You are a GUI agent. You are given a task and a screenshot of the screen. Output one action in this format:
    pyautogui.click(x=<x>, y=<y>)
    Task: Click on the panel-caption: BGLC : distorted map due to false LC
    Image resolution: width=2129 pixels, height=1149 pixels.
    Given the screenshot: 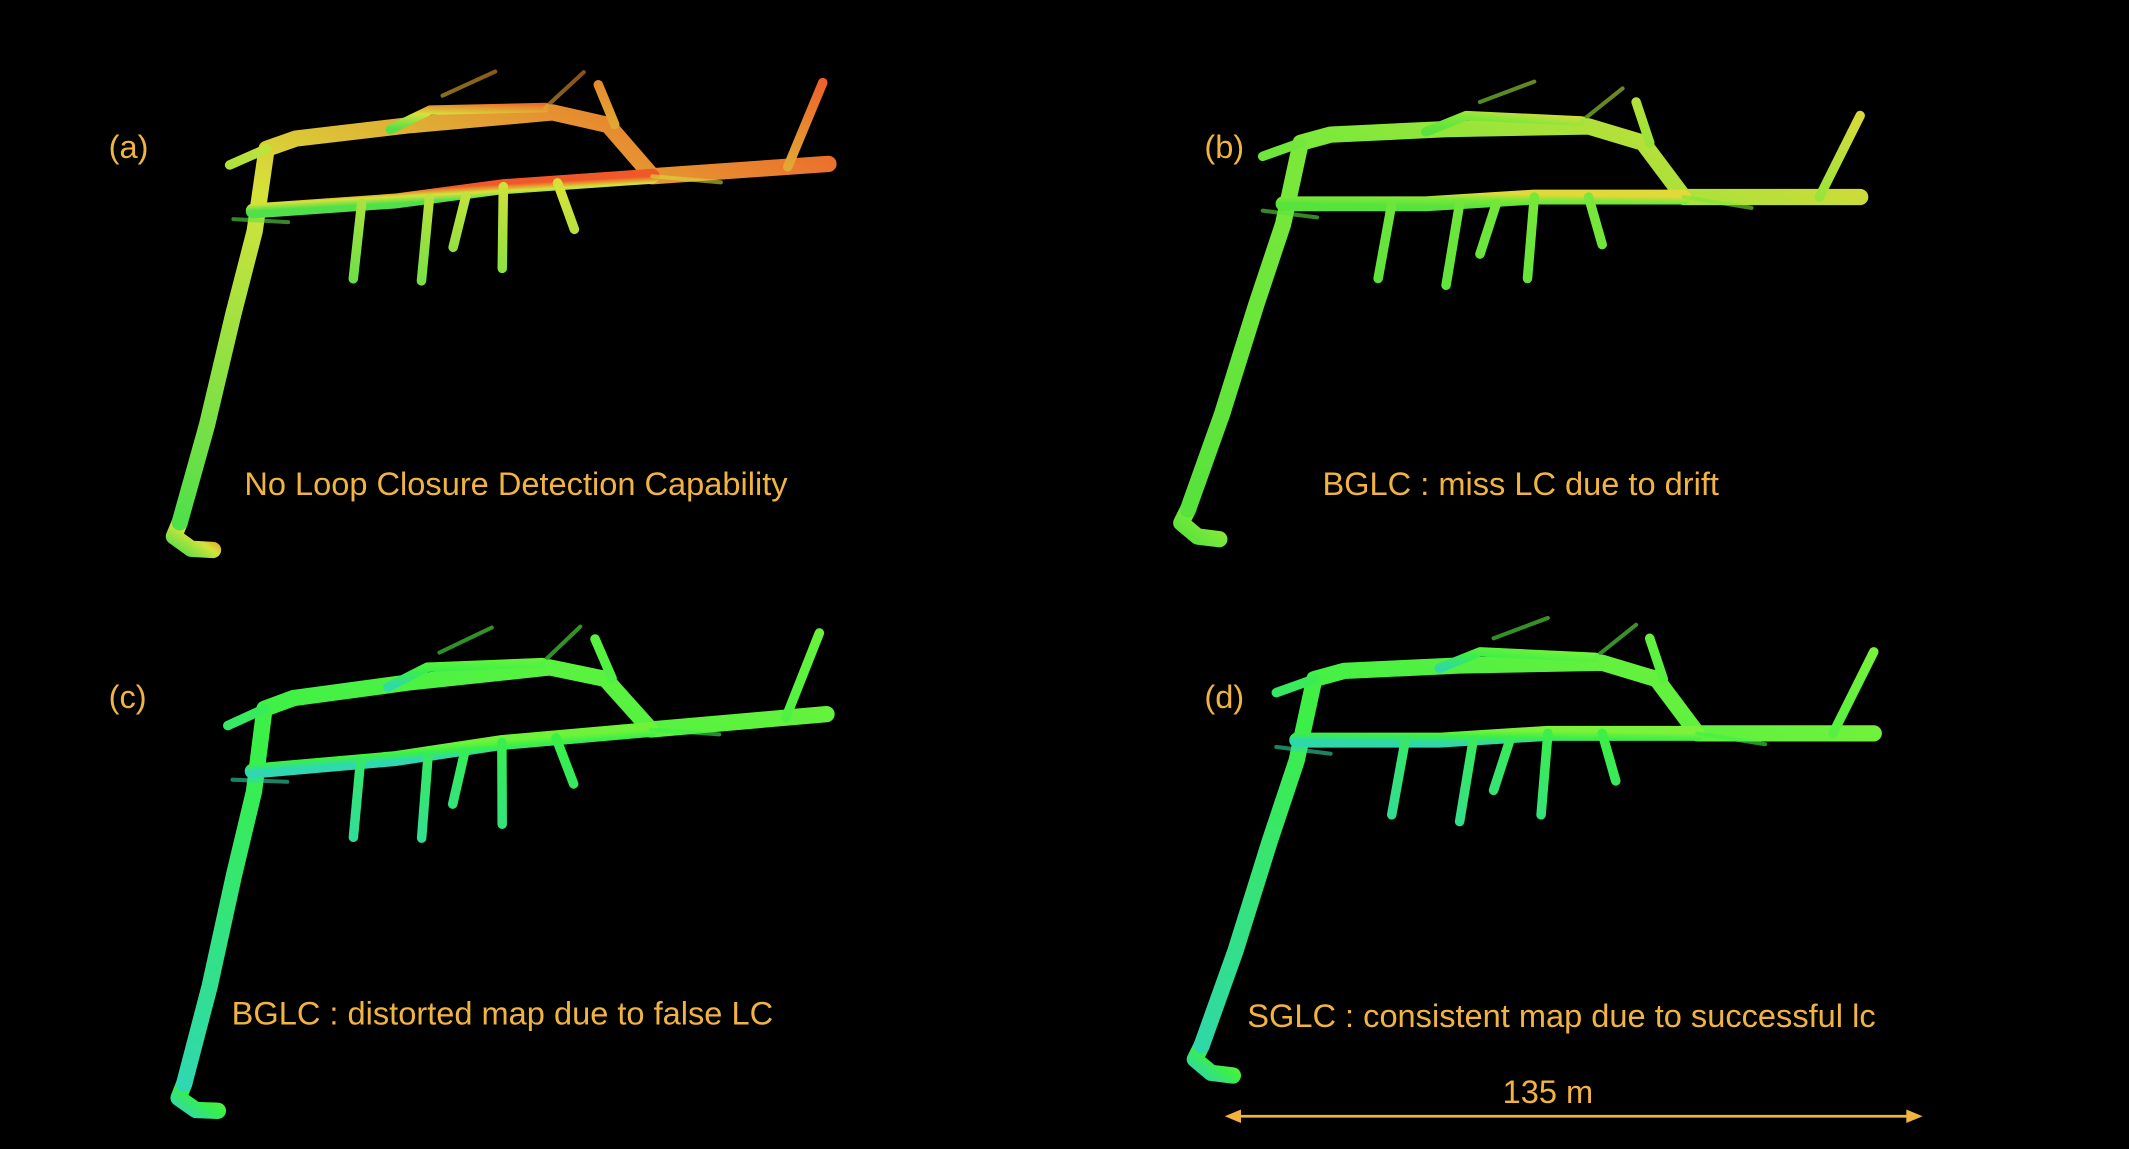 What is the action you would take?
    pyautogui.click(x=502, y=1013)
    